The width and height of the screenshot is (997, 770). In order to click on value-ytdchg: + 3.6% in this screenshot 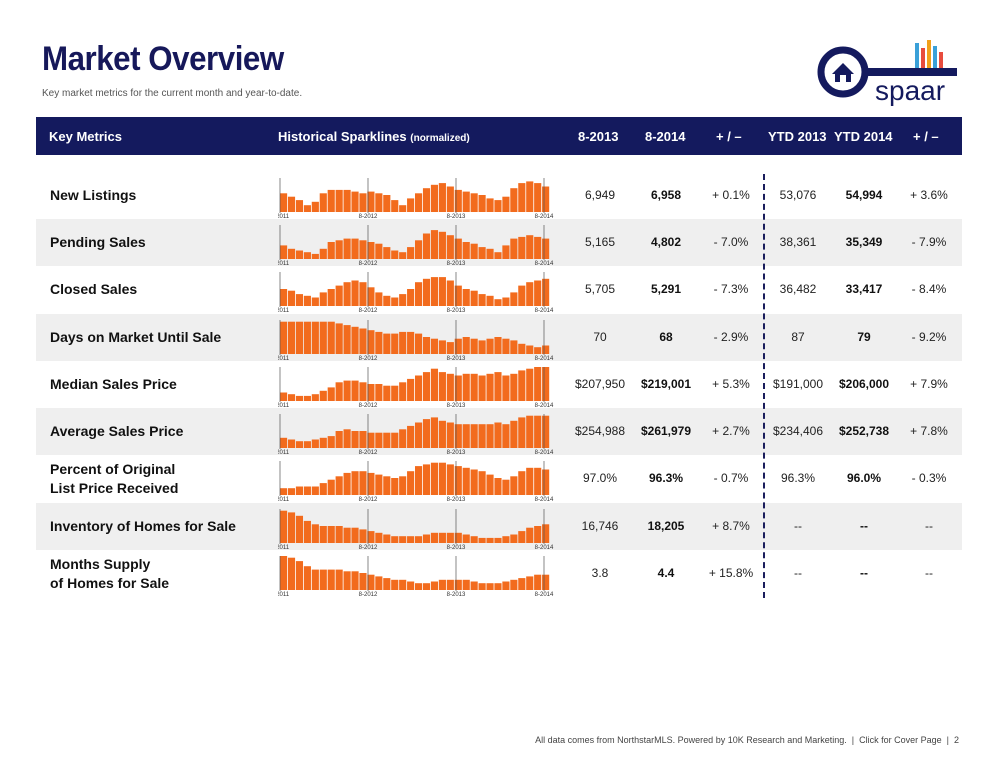, I will do `click(929, 195)`.